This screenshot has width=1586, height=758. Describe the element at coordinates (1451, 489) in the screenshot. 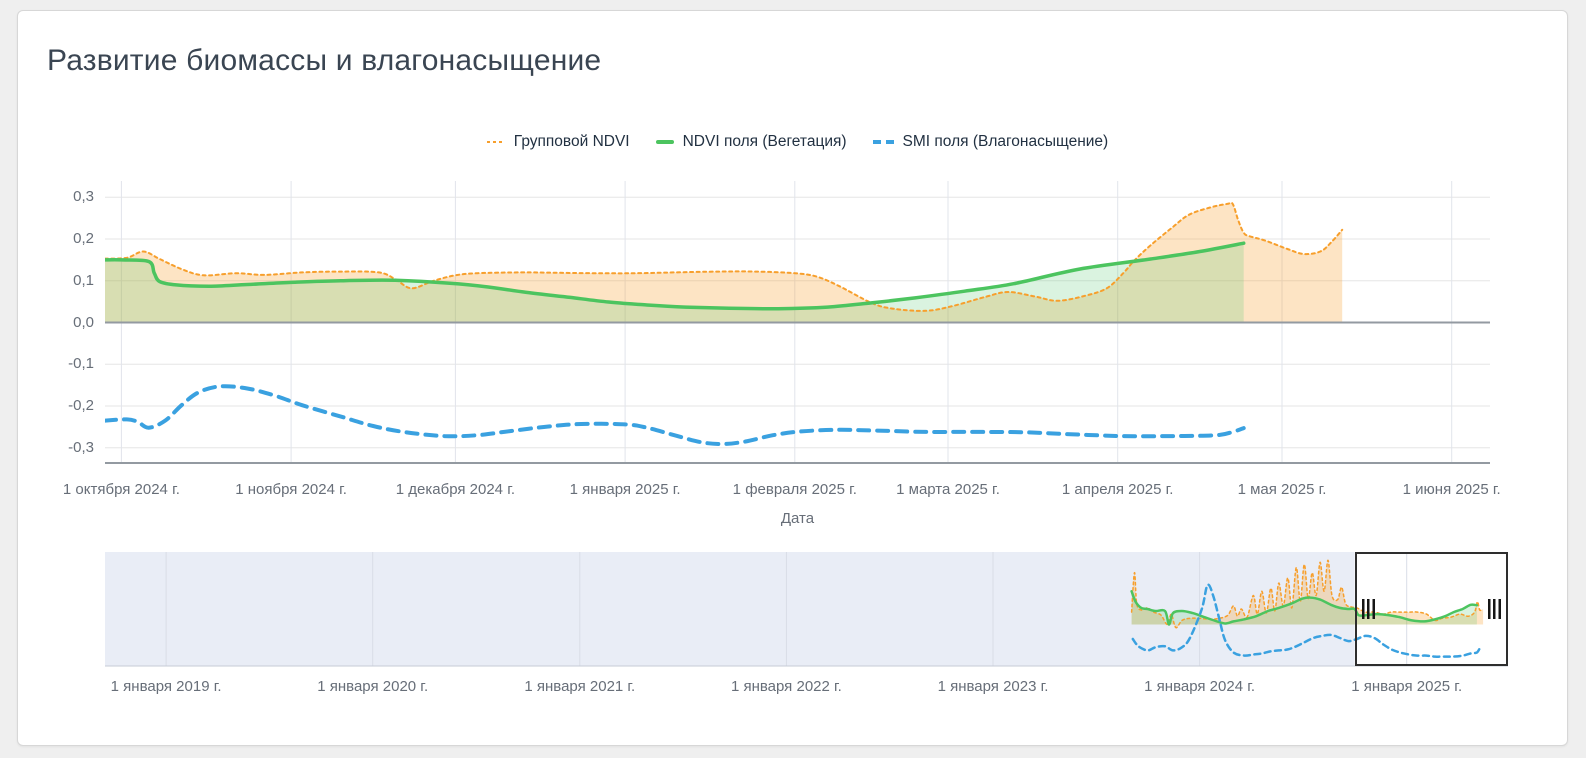

I see `x-axis-label: 1 июня 2025 г.` at that location.